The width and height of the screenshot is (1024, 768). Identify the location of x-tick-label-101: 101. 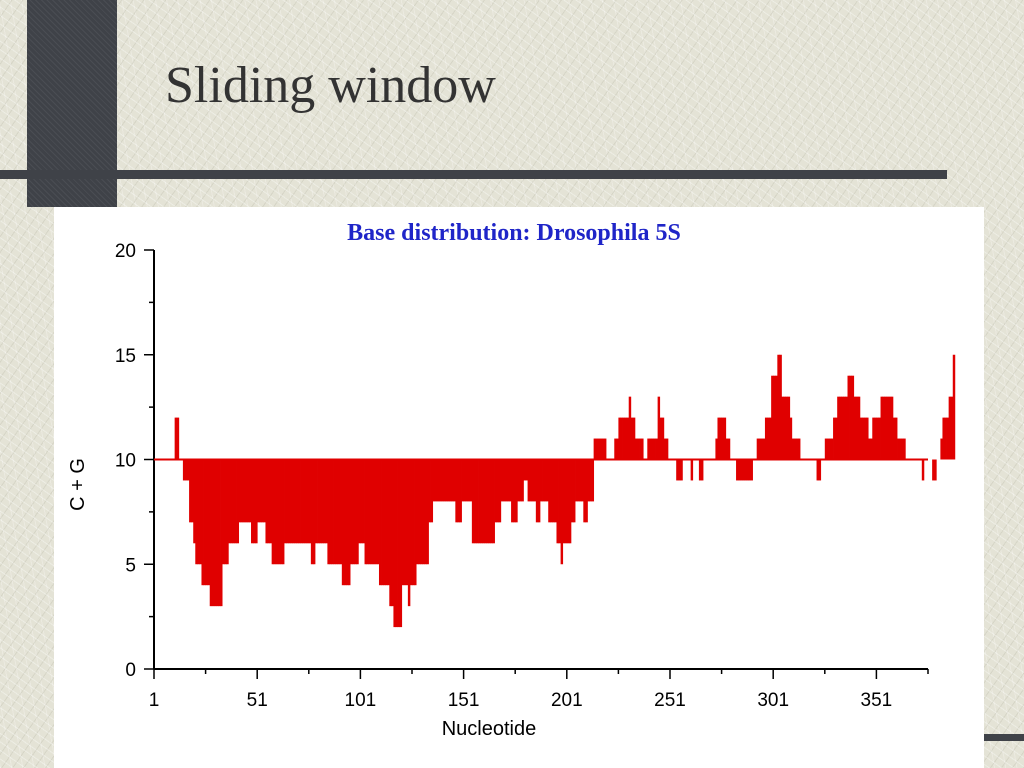
(361, 700).